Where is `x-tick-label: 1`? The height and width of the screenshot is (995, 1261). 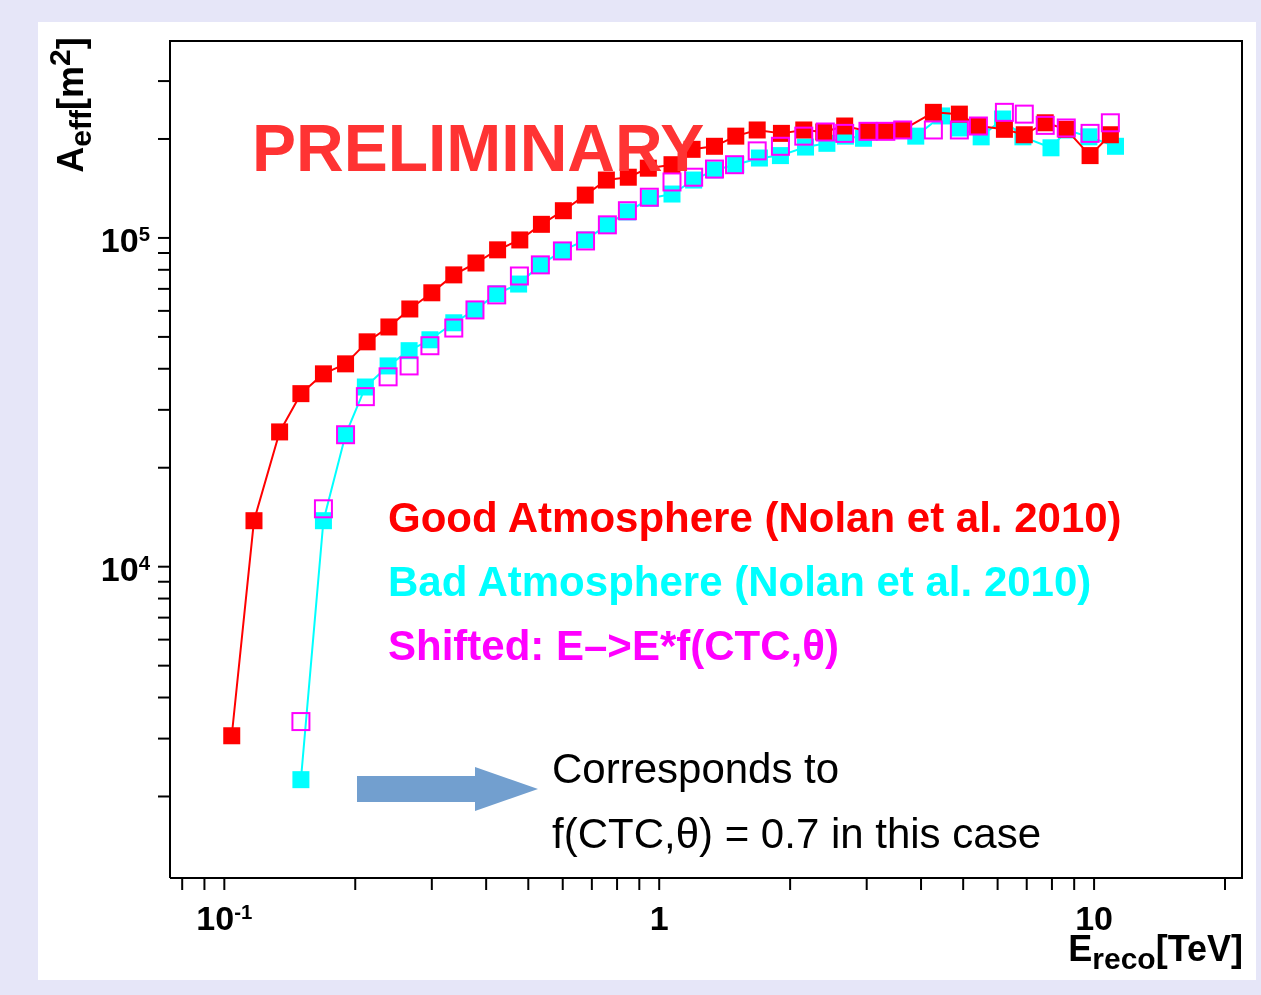 x-tick-label: 1 is located at coordinates (659, 918).